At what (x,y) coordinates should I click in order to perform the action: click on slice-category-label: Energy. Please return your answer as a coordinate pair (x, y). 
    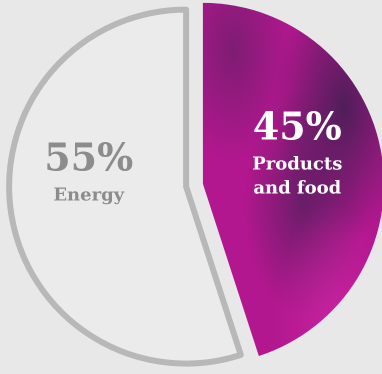
    Looking at the image, I should click on (88, 195).